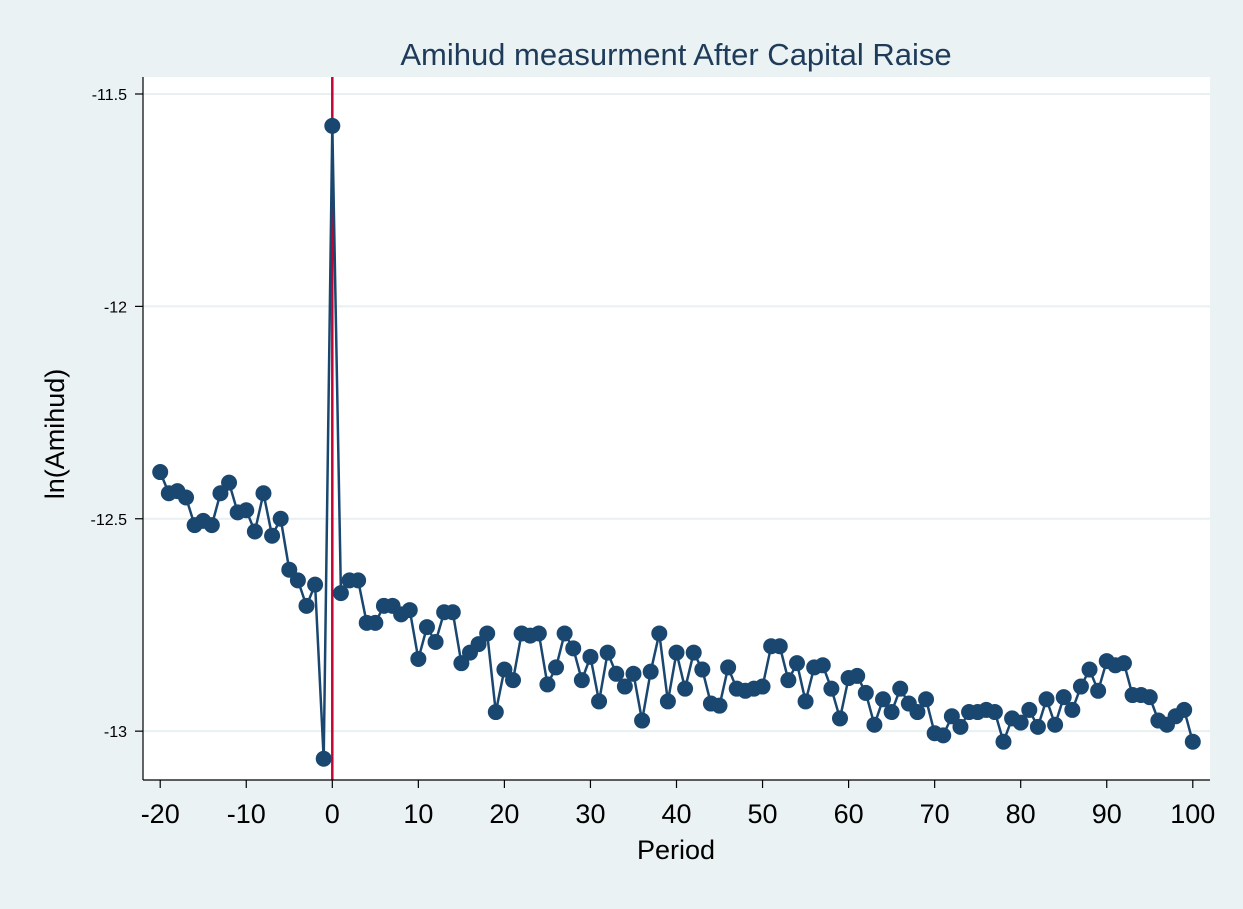 The height and width of the screenshot is (909, 1243). Describe the element at coordinates (115, 732) in the screenshot. I see `y-tick-label: -13` at that location.